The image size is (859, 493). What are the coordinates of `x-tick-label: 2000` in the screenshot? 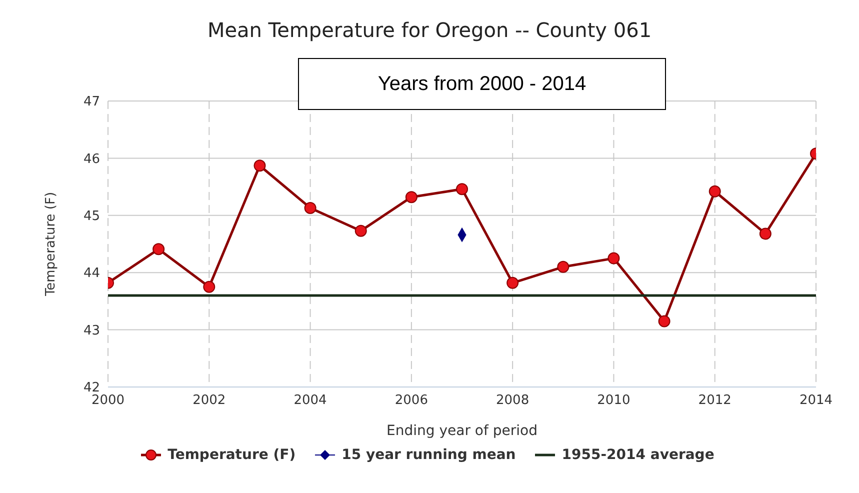 It's located at (108, 400).